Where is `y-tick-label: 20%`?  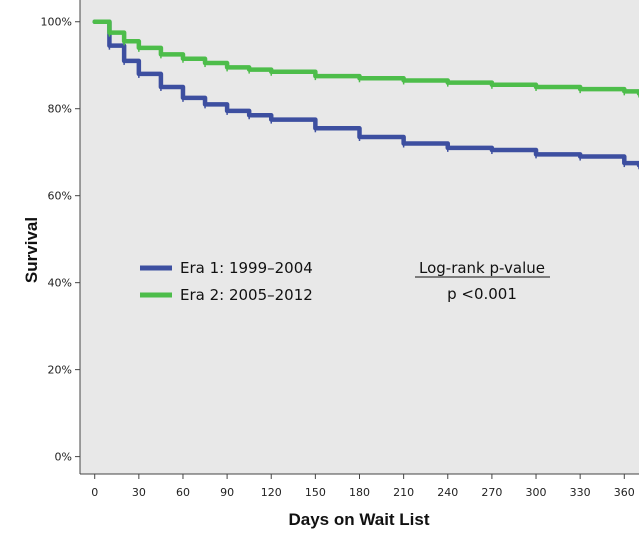
y-tick-label: 20% is located at coordinates (60, 370).